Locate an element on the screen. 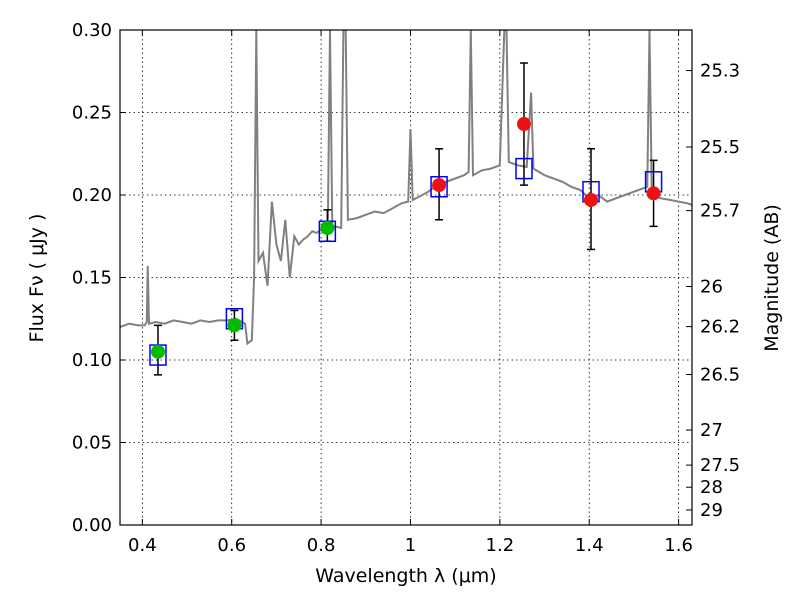 This screenshot has width=800, height=600. x-tick-label: 0.6 is located at coordinates (231, 545).